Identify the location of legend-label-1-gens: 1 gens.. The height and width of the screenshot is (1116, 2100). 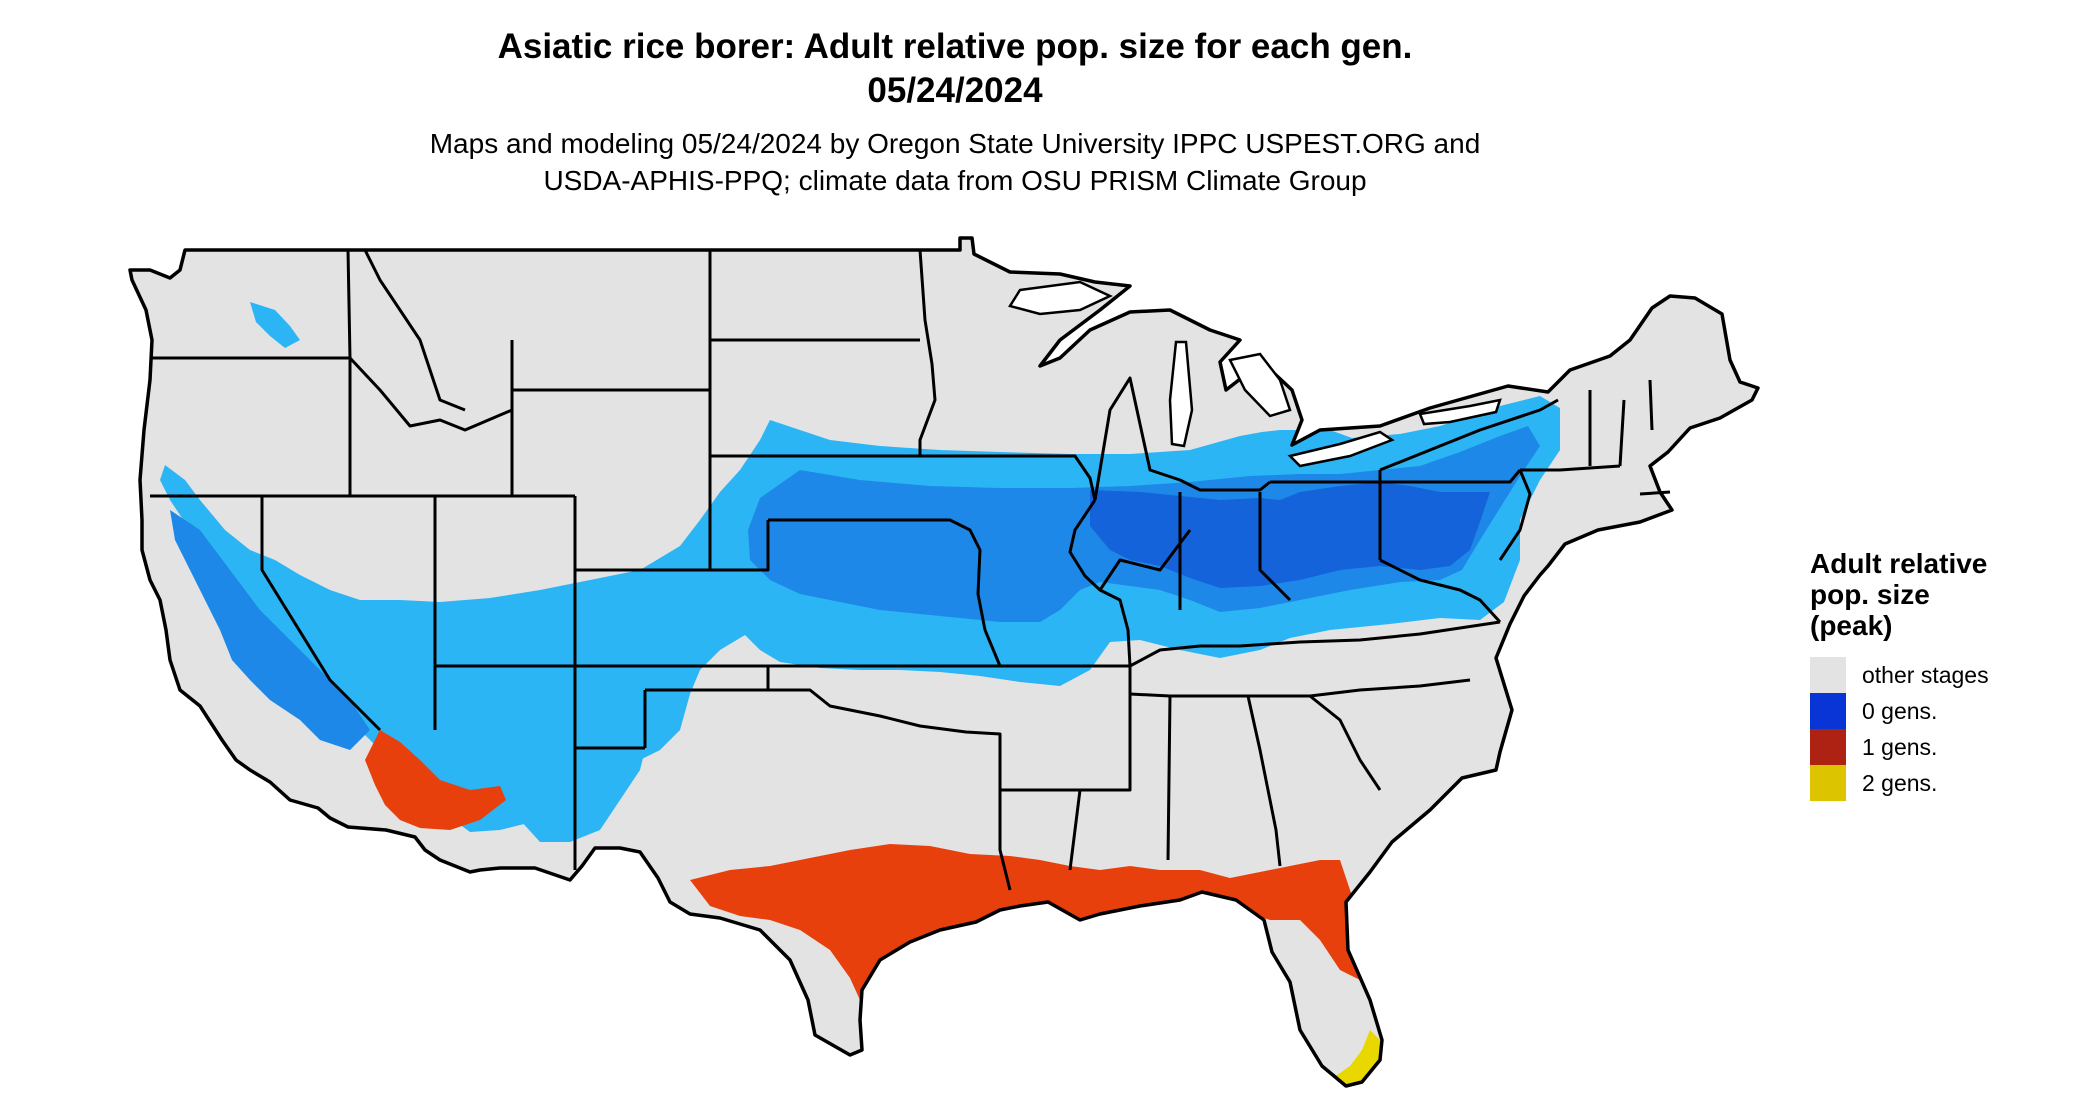
(1900, 746).